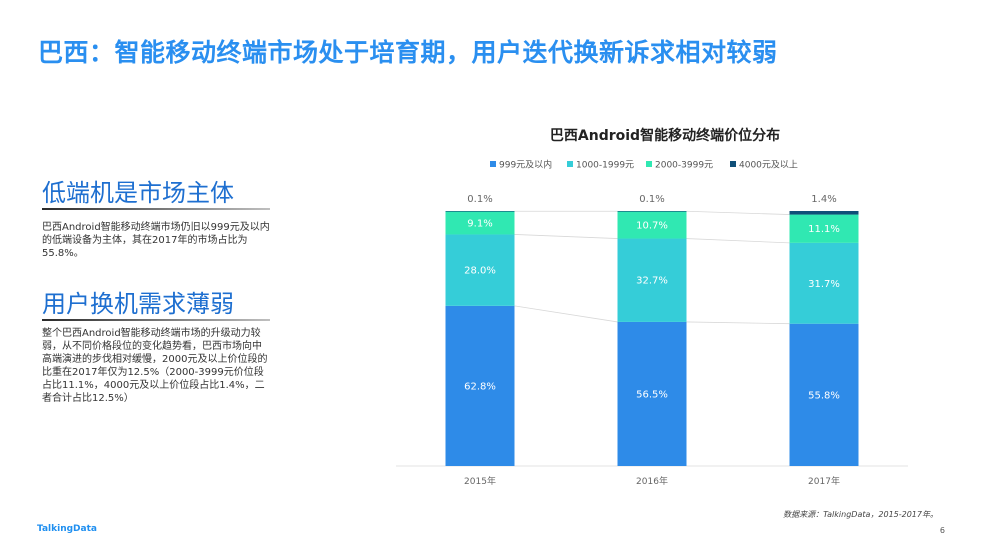  I want to click on data-label: 32.7%, so click(652, 281).